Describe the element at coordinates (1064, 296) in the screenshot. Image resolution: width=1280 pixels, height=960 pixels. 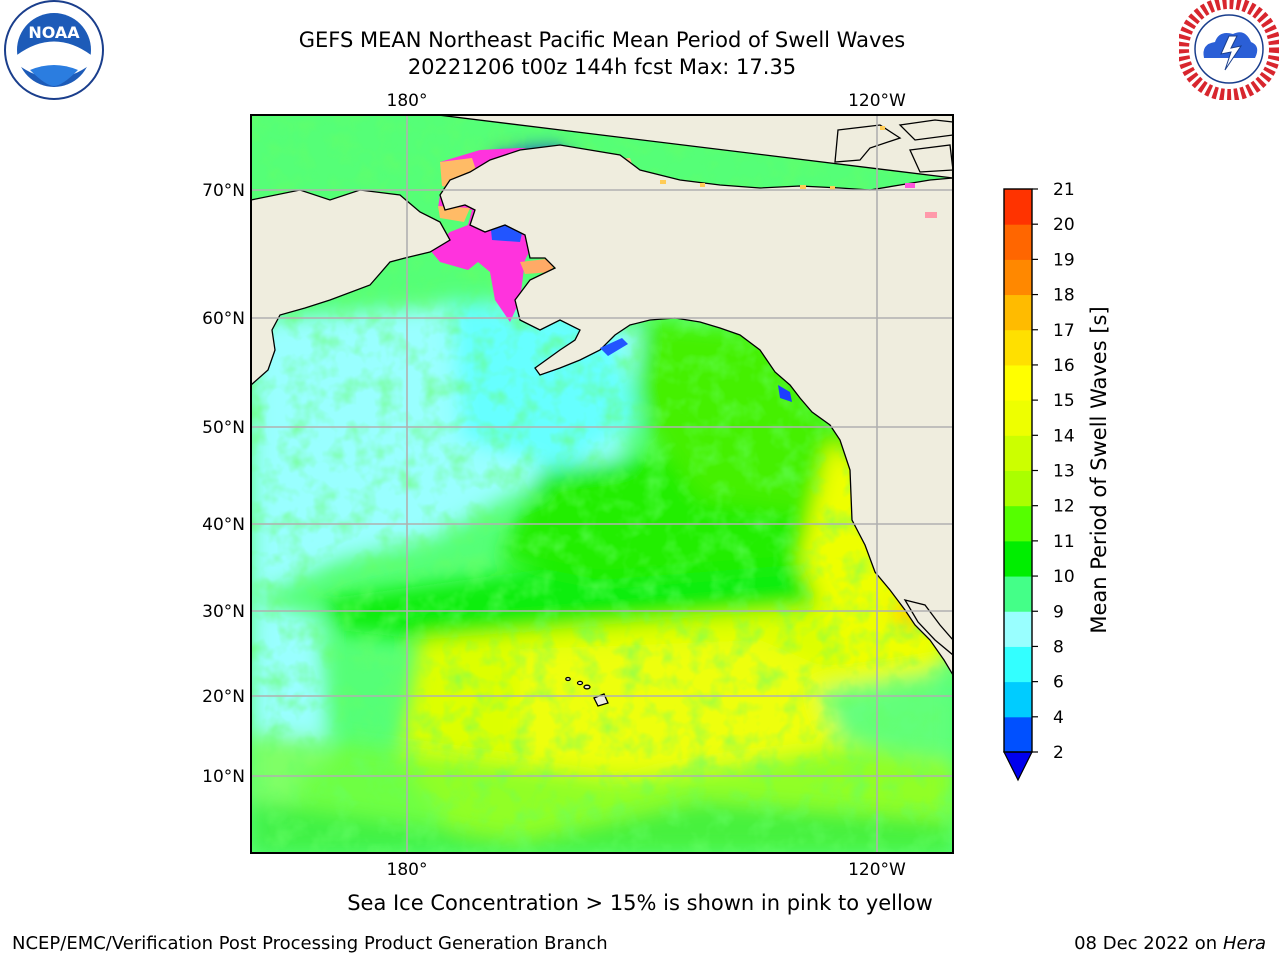
I see `colorbar-tick-label: 18` at that location.